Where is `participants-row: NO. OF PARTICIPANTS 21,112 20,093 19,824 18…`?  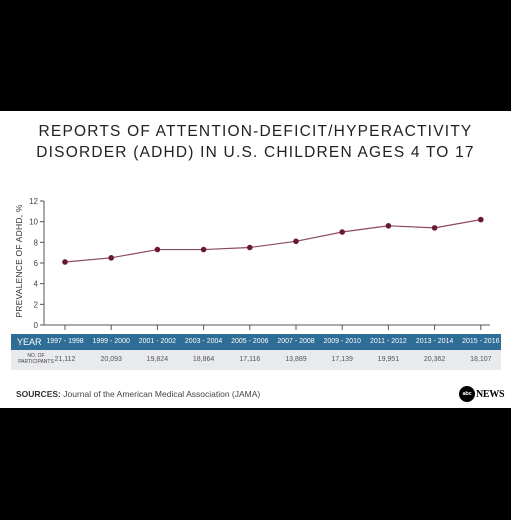 participants-row: NO. OF PARTICIPANTS 21,112 20,093 19,824 18… is located at coordinates (256, 360).